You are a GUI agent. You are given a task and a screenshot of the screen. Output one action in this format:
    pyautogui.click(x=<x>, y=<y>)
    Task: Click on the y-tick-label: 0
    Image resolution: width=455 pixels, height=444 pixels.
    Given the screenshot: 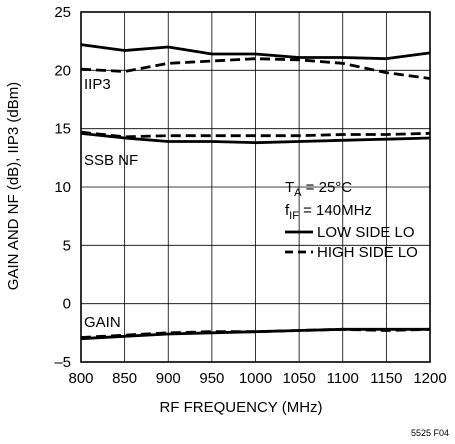 What is the action you would take?
    pyautogui.click(x=67, y=304)
    